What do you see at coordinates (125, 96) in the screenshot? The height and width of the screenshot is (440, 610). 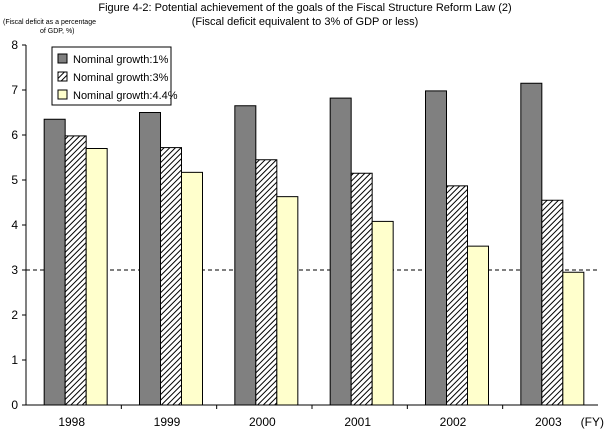 I see `legend-label-series-3: Nominal growth:4.4%` at bounding box center [125, 96].